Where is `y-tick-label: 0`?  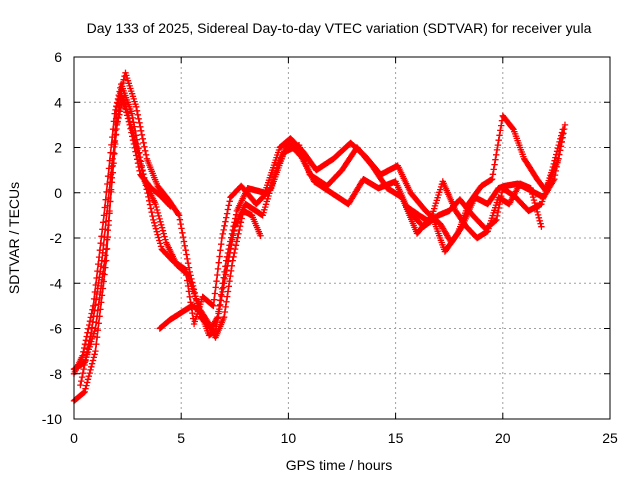
y-tick-label: 0 is located at coordinates (58, 193).